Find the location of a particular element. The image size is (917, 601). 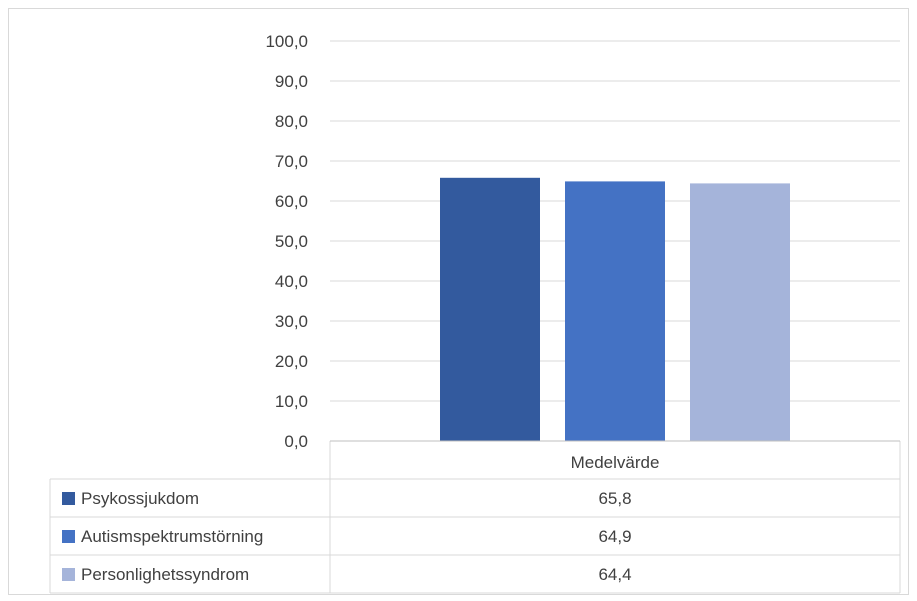

data-value-label: 64,9 is located at coordinates (614, 536).